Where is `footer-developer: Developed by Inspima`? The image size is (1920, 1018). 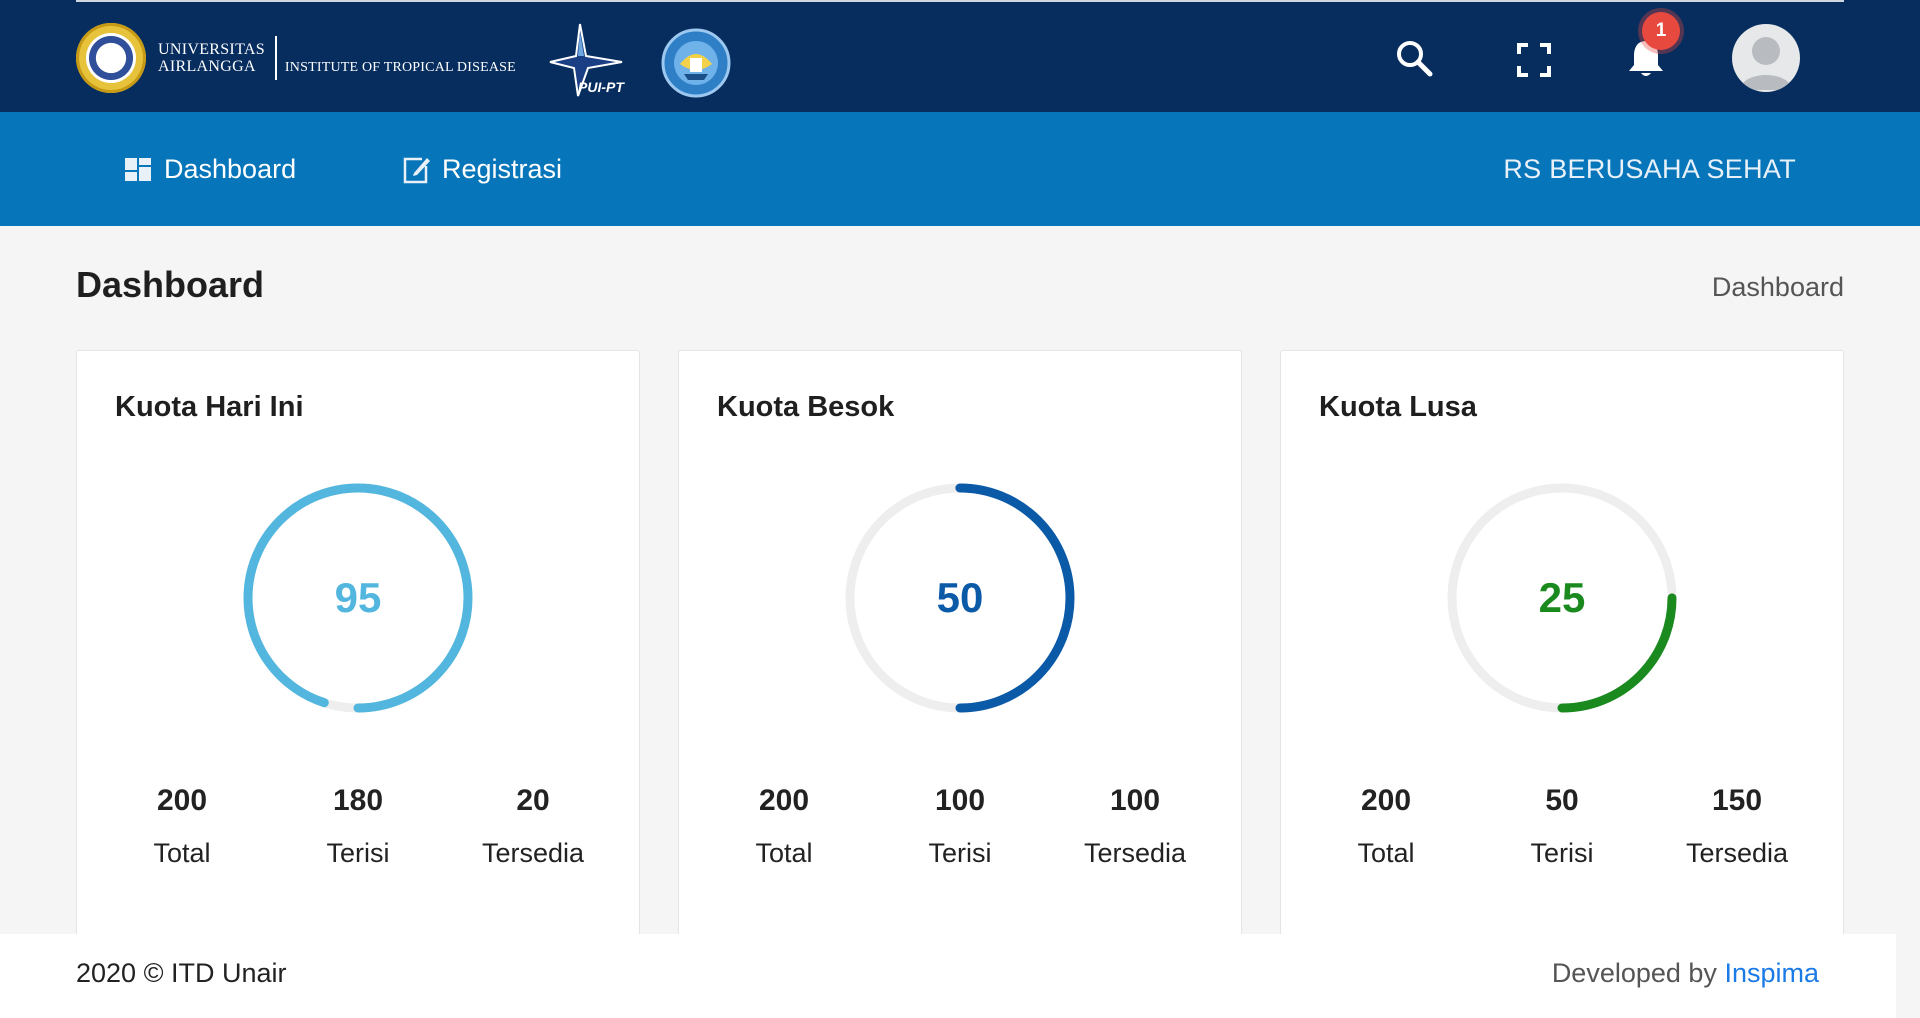
footer-developer: Developed by Inspima is located at coordinates (1685, 973).